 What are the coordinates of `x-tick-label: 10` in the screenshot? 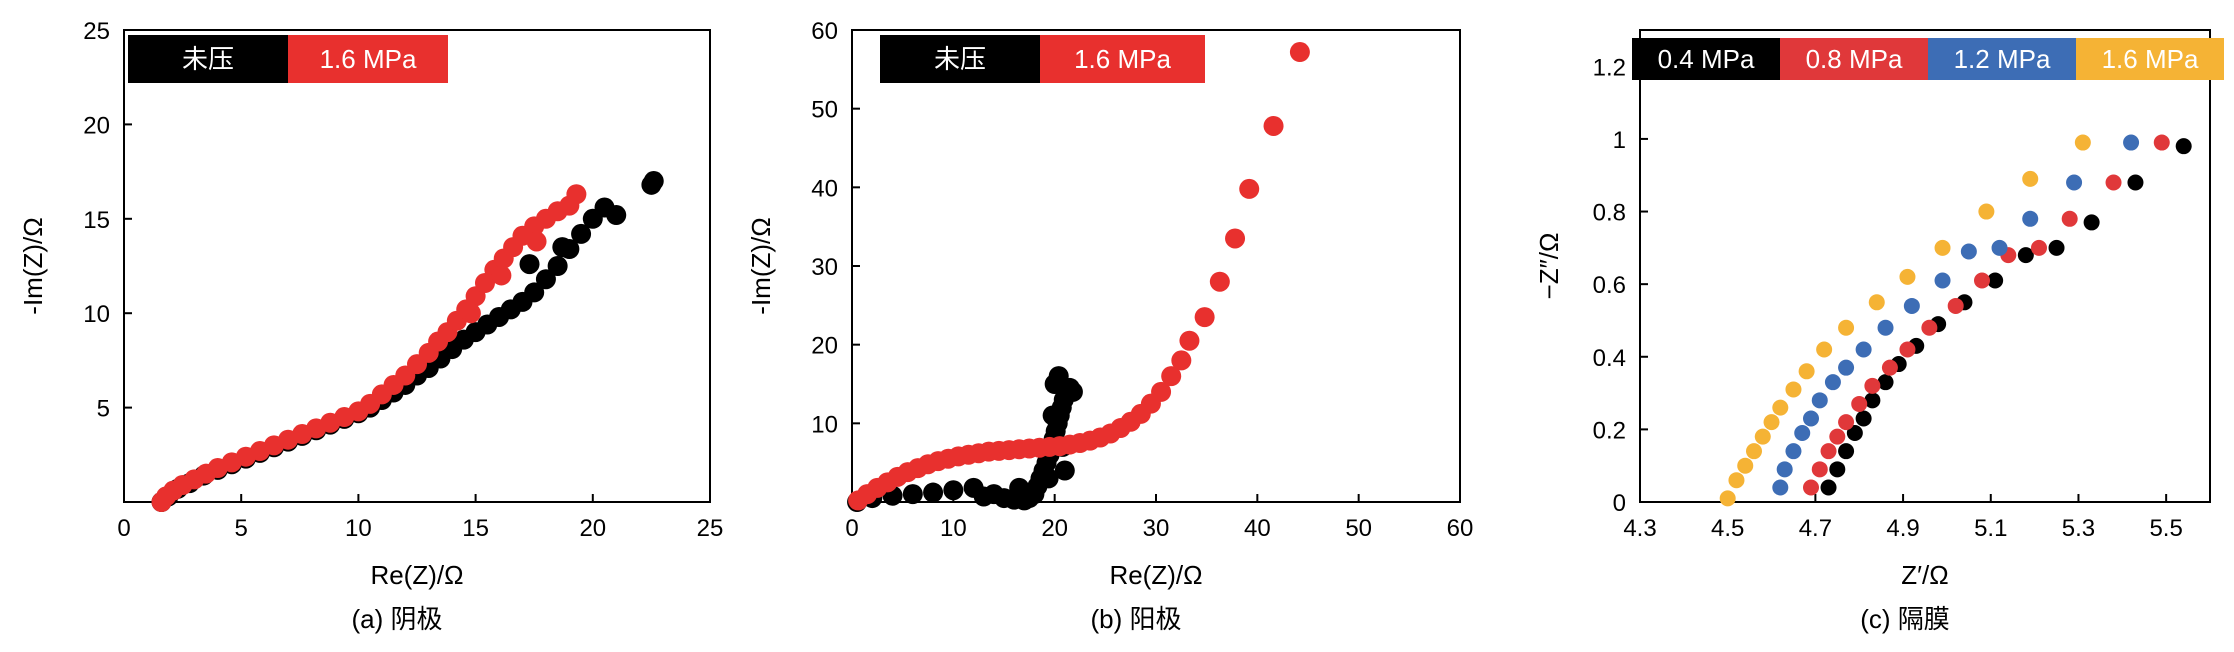 It's located at (358, 528).